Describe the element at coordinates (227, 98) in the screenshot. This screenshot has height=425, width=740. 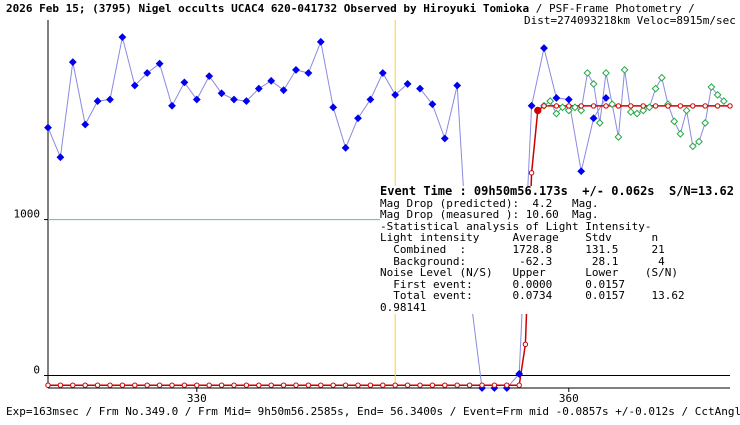
I see `series-line-observed_before` at that location.